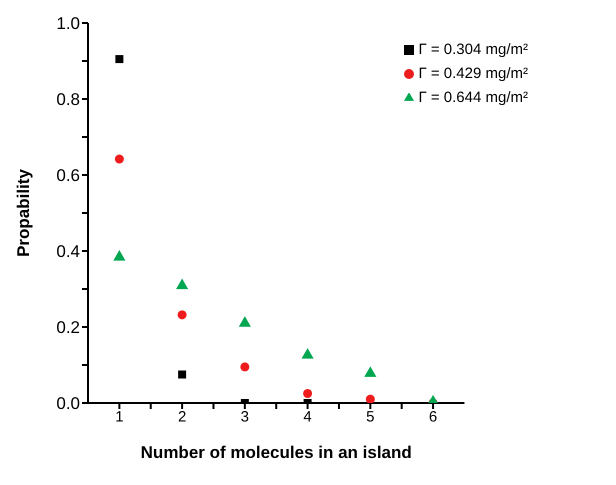 The image size is (616, 485). What do you see at coordinates (24, 212) in the screenshot?
I see `y-axis-title: Propability` at bounding box center [24, 212].